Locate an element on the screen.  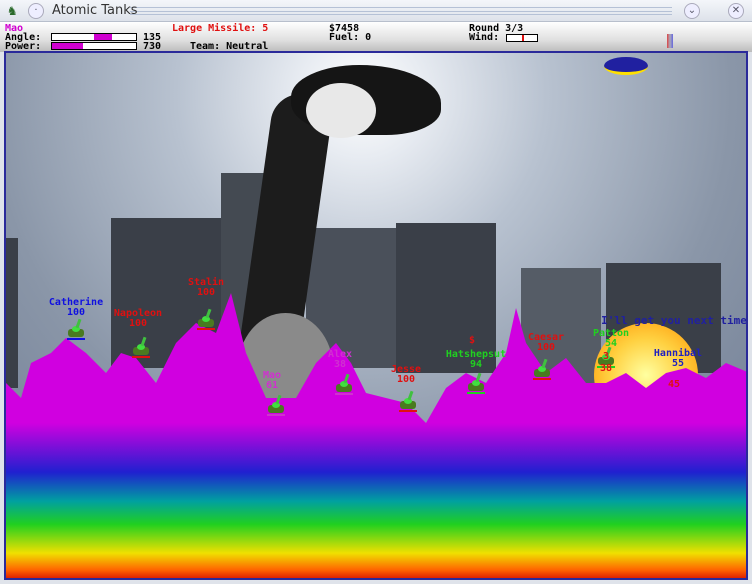
wind-bar is located at coordinates (522, 38).